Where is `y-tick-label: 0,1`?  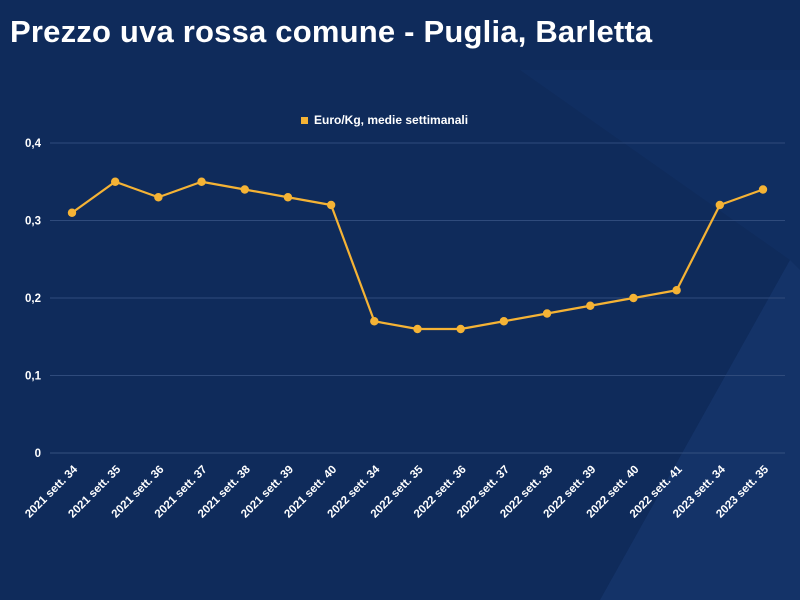 y-tick-label: 0,1 is located at coordinates (33, 377).